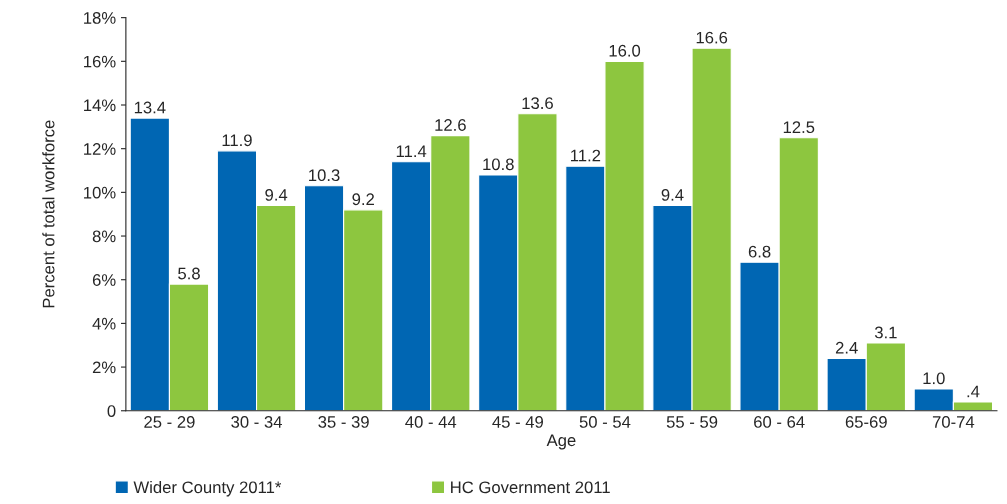 The image size is (1007, 504). What do you see at coordinates (324, 175) in the screenshot?
I see `data-label: 10.3` at bounding box center [324, 175].